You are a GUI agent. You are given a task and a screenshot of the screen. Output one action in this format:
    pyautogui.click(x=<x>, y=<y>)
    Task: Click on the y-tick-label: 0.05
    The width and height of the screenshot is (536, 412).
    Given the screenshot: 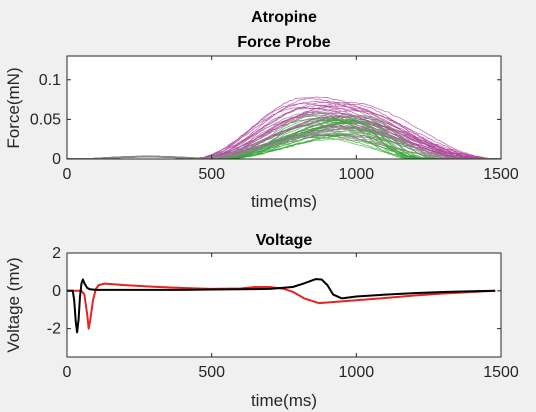 What is the action you would take?
    pyautogui.click(x=45, y=119)
    